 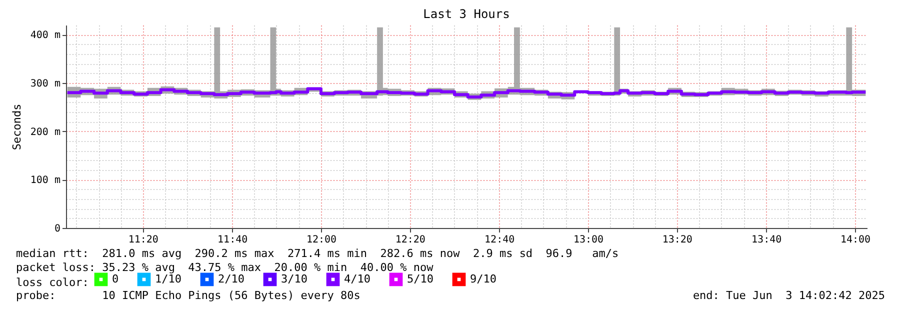 I want to click on y-tick-label: 300 m, so click(x=45, y=84).